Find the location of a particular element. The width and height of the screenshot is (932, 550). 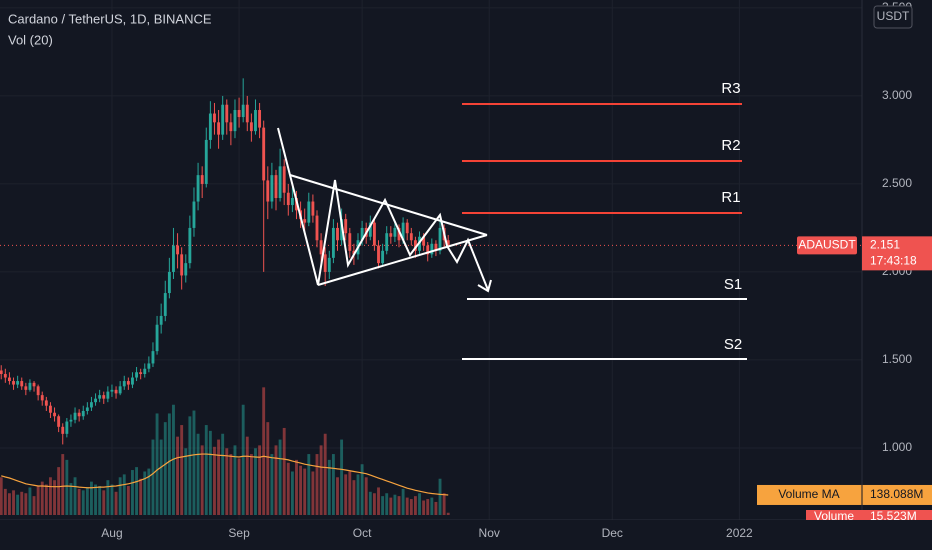

levels is located at coordinates (604, 231).